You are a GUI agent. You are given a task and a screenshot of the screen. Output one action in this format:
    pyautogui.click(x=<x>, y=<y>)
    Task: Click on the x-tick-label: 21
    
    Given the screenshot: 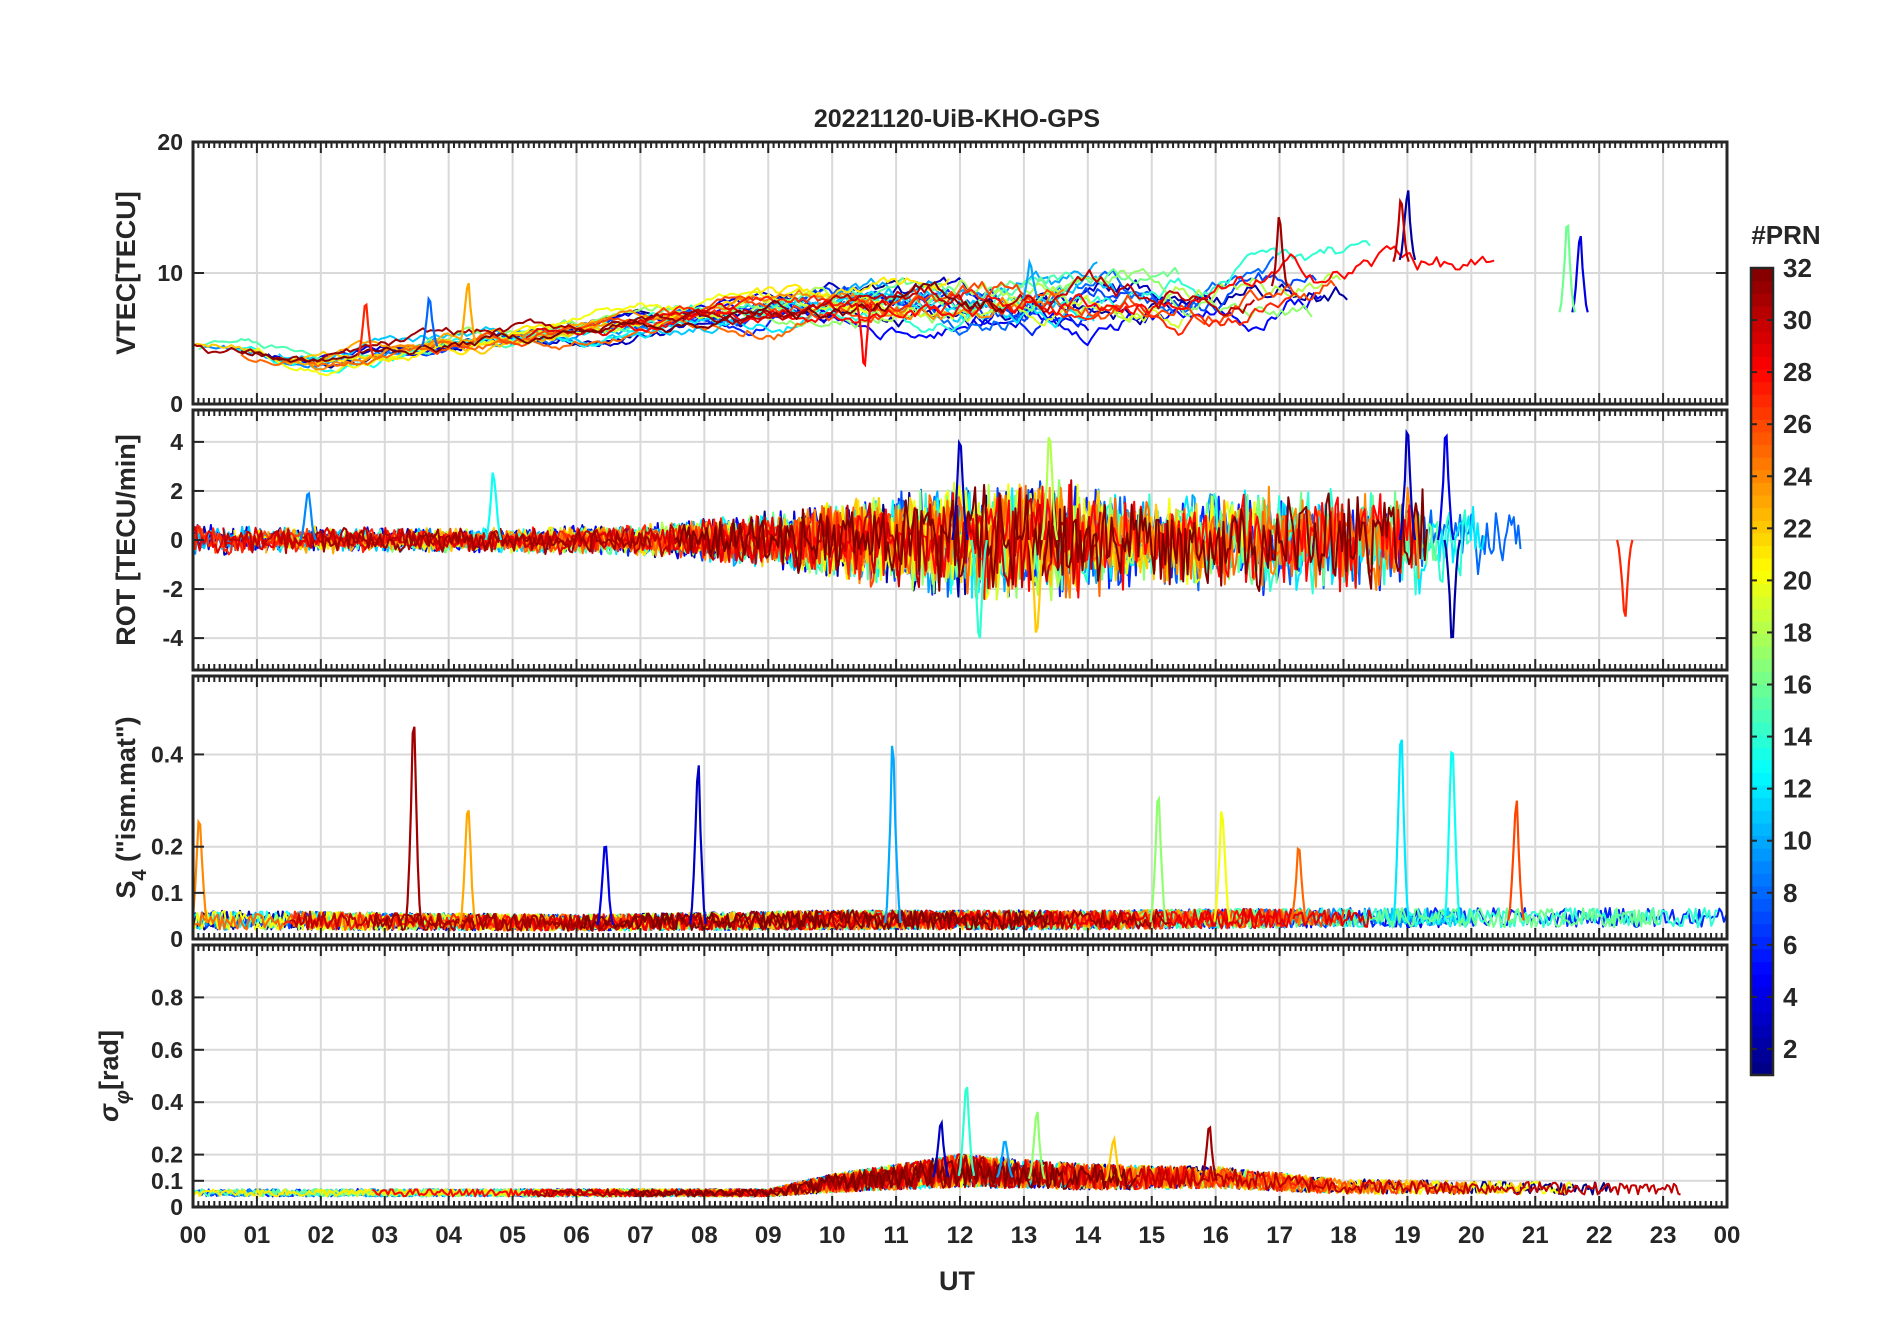 What is the action you would take?
    pyautogui.click(x=1535, y=1235)
    